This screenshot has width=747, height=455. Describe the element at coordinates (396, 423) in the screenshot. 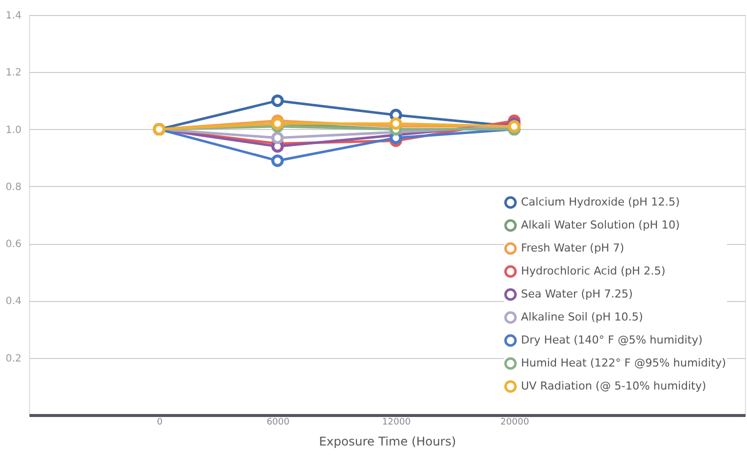

I see `x-tick-label: 12000` at that location.